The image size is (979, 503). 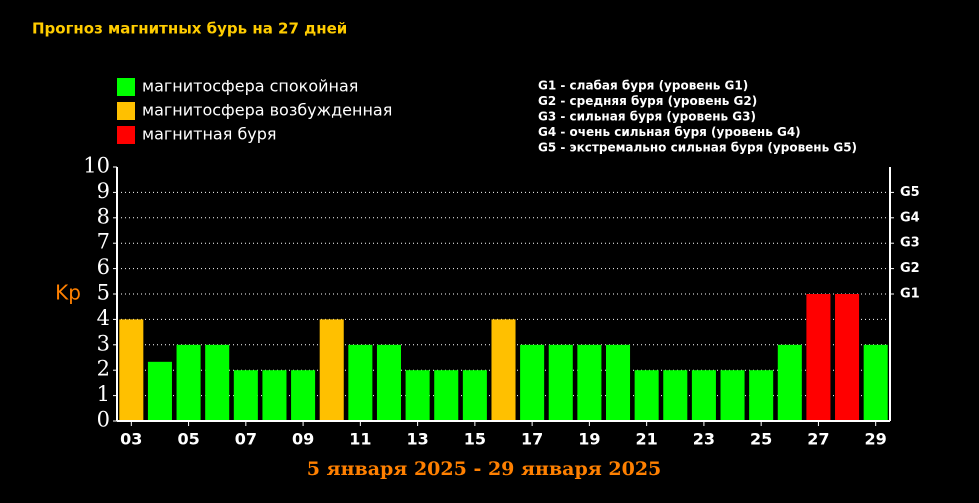 I want to click on x-tick-label: 15, so click(x=475, y=439).